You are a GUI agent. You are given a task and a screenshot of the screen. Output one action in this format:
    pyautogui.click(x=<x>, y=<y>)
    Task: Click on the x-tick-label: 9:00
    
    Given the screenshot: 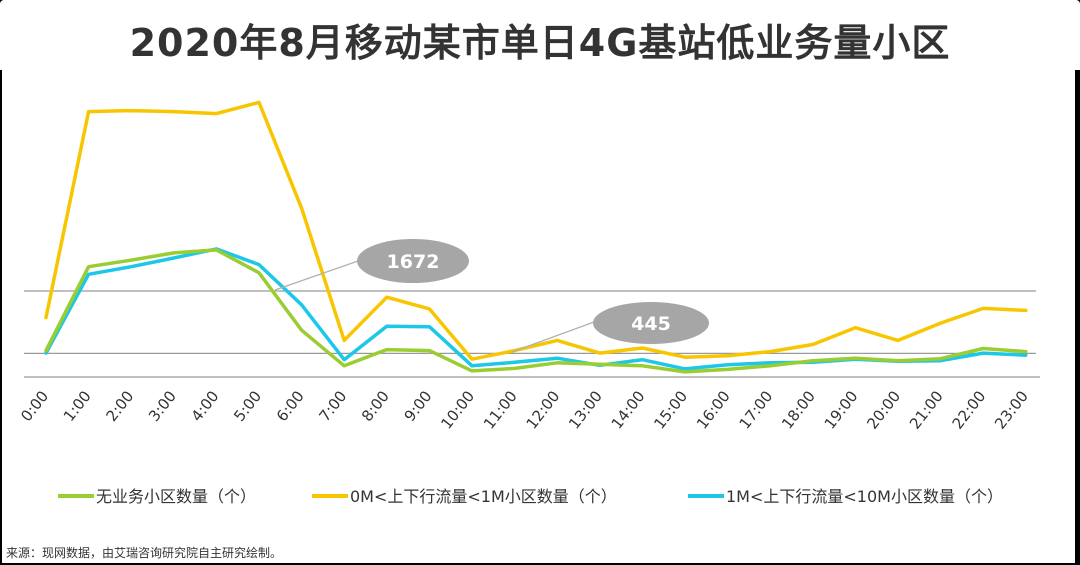 What is the action you would take?
    pyautogui.click(x=418, y=406)
    